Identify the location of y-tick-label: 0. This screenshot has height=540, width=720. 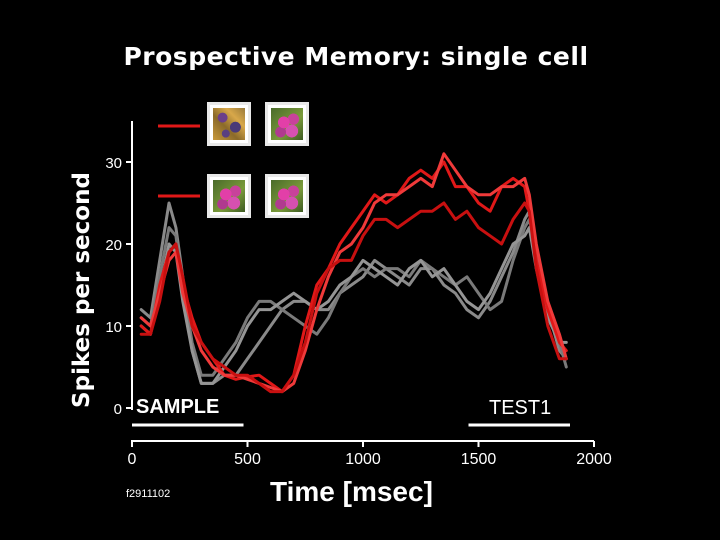
(118, 409).